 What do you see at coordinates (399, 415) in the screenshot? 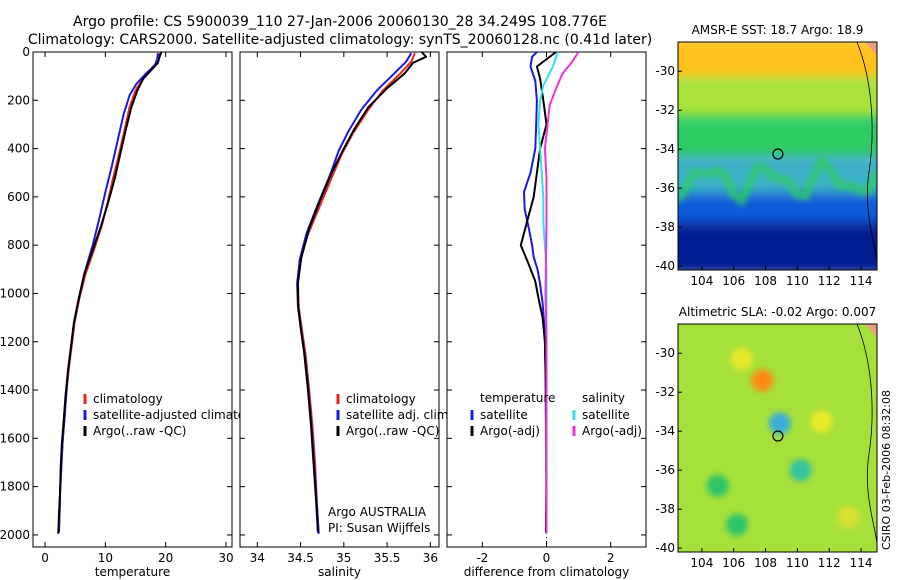
I see `legend-label: satellite adj. clim.` at bounding box center [399, 415].